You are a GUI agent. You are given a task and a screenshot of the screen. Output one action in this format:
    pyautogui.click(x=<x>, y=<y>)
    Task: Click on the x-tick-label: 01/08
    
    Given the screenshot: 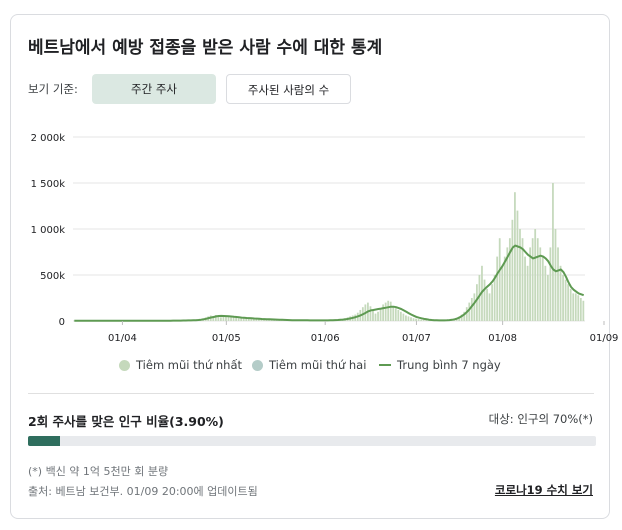 What is the action you would take?
    pyautogui.click(x=502, y=338)
    